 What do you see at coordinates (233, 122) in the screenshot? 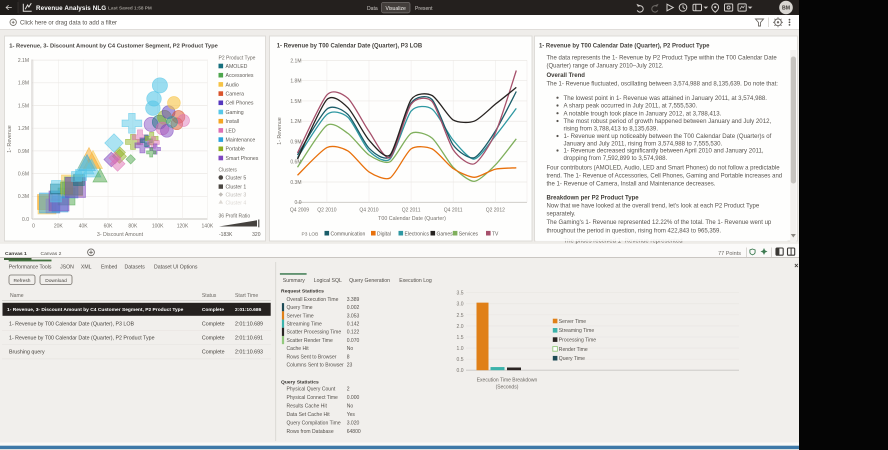
I see `svg-text: Install` at bounding box center [233, 122].